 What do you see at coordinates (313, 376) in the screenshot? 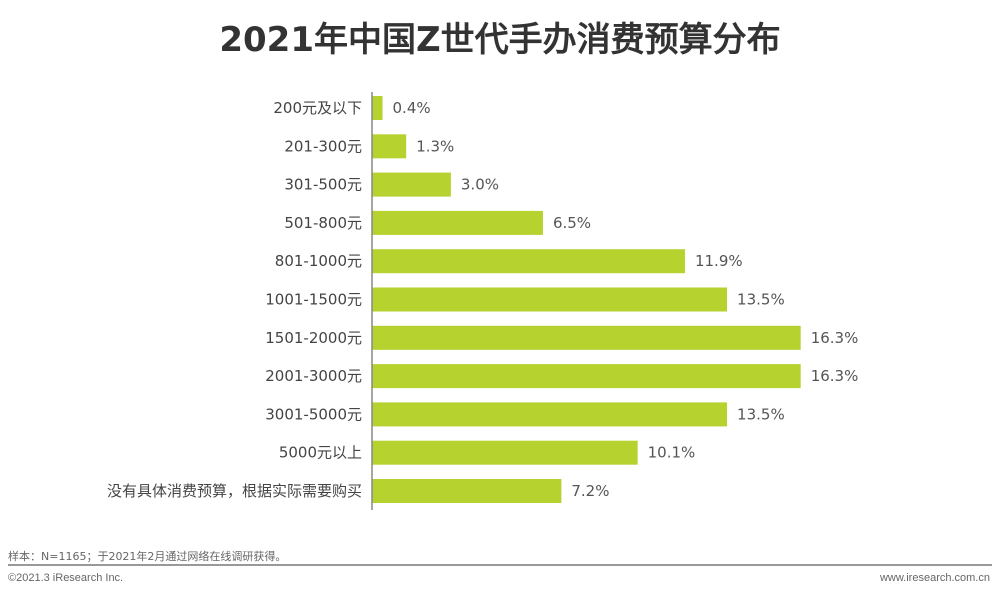
I see `category-label: 2001-3000元` at bounding box center [313, 376].